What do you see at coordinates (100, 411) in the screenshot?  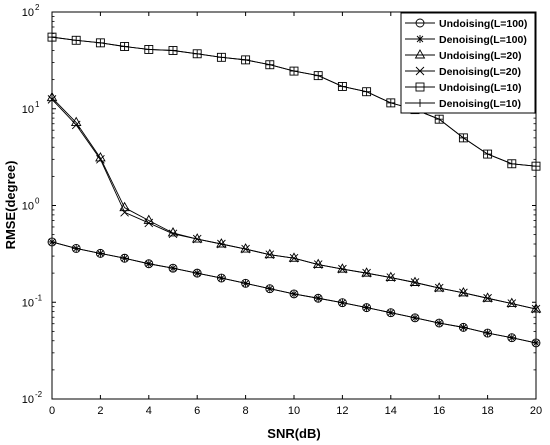 I see `x-tick-label: 2` at bounding box center [100, 411].